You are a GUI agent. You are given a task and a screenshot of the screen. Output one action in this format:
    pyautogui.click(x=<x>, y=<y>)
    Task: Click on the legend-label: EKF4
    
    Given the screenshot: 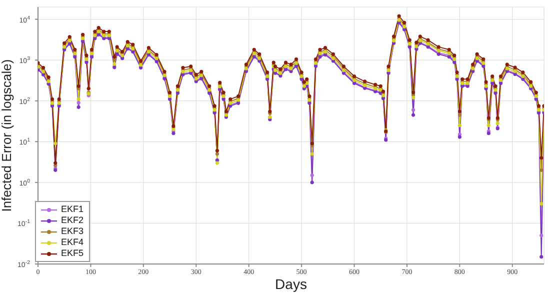 What is the action you would take?
    pyautogui.click(x=72, y=242)
    